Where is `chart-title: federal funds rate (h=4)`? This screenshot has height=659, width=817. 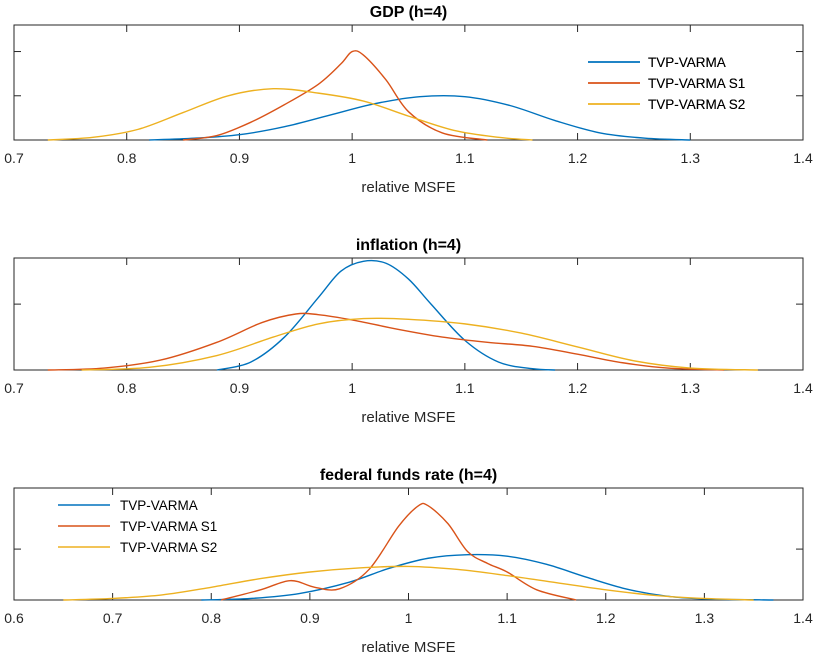 chart-title: federal funds rate (h=4) is located at coordinates (408, 475).